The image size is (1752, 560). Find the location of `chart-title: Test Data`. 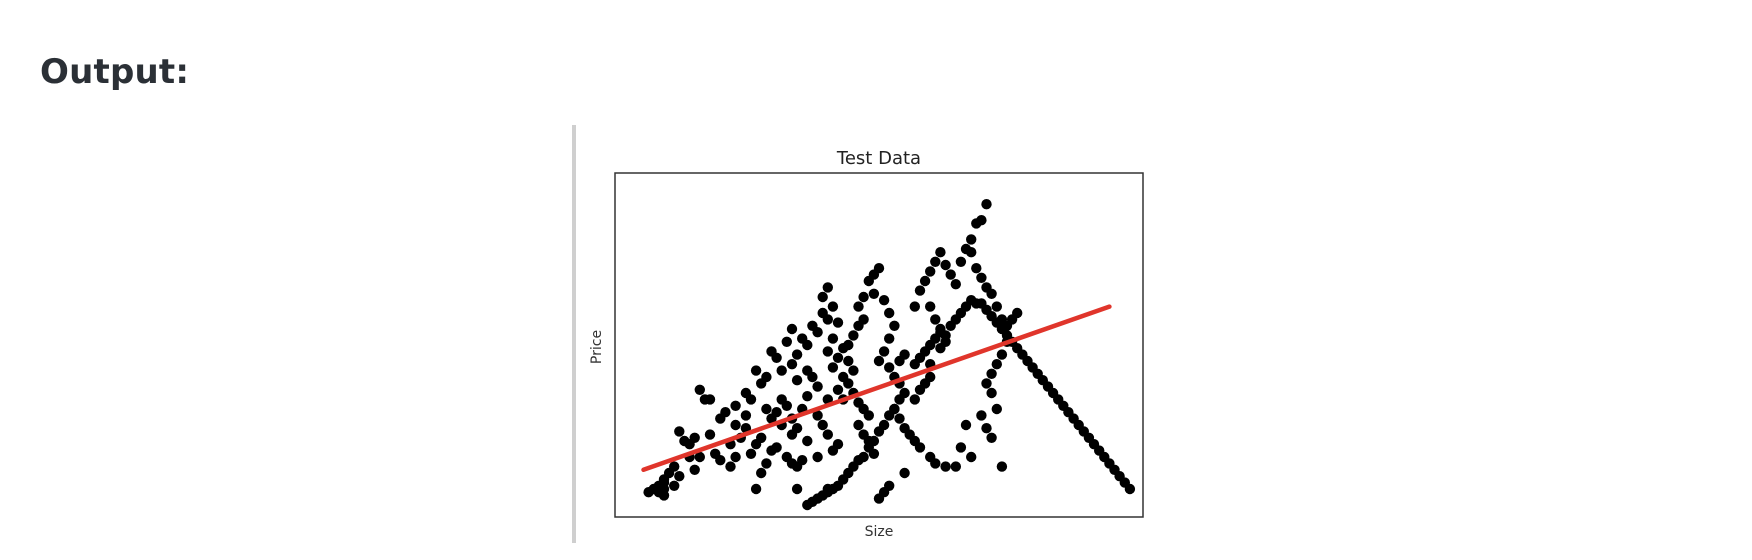

chart-title: Test Data is located at coordinates (878, 158).